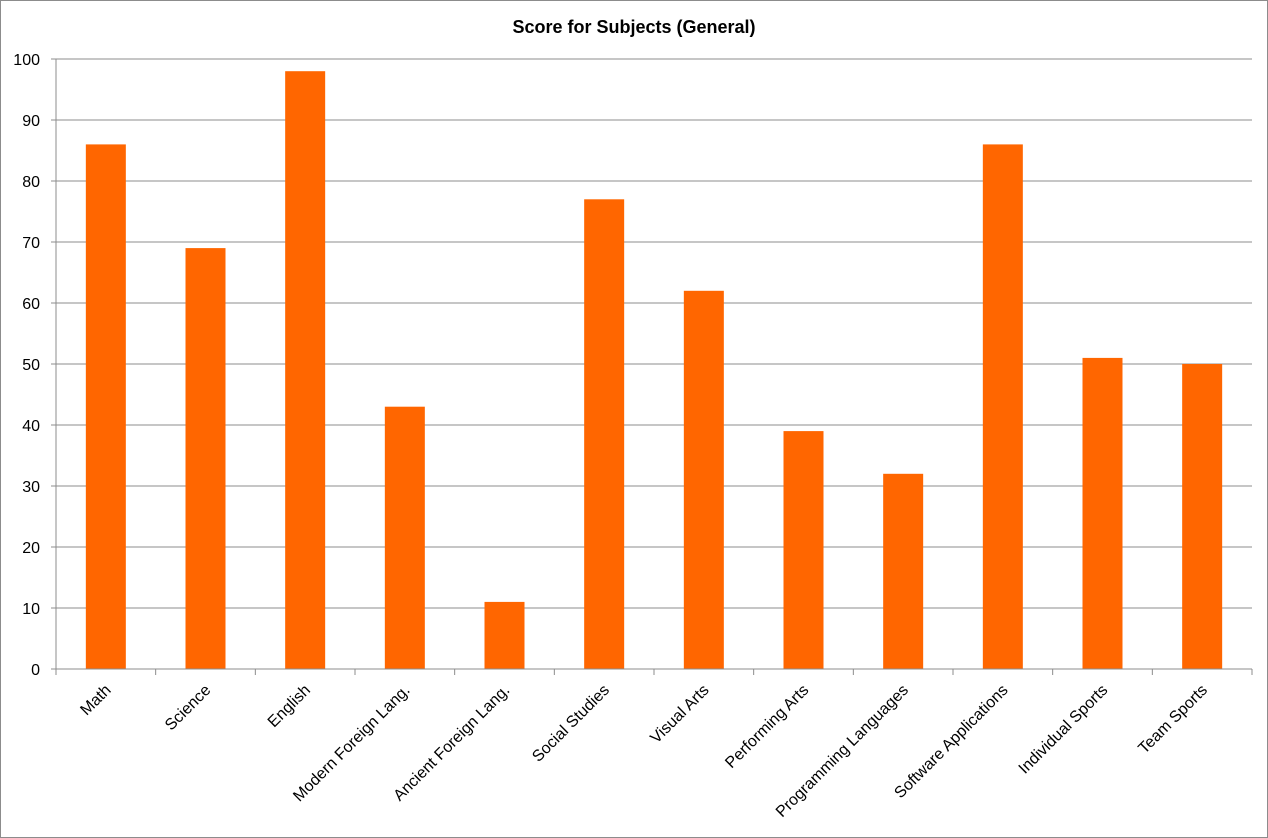  I want to click on x-category-label: English, so click(289, 706).